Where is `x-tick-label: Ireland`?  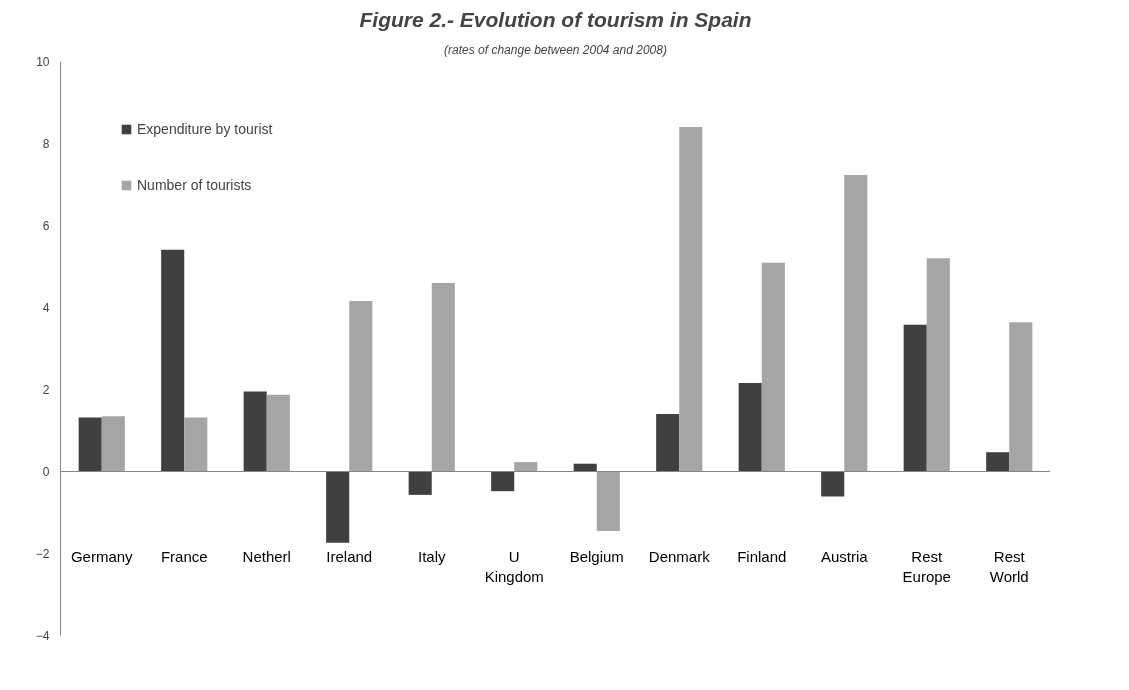
x-tick-label: Ireland is located at coordinates (349, 556).